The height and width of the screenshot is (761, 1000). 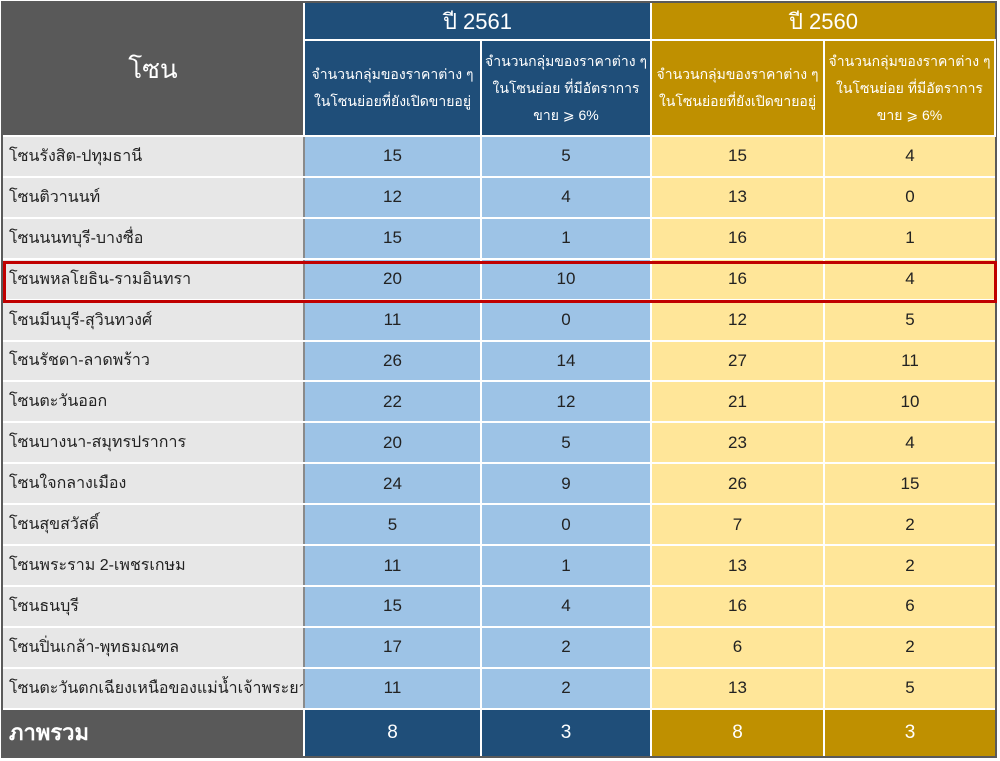 What do you see at coordinates (154, 443) in the screenshot?
I see `zone-name: โซนบางนา-สมุทรปราการ` at bounding box center [154, 443].